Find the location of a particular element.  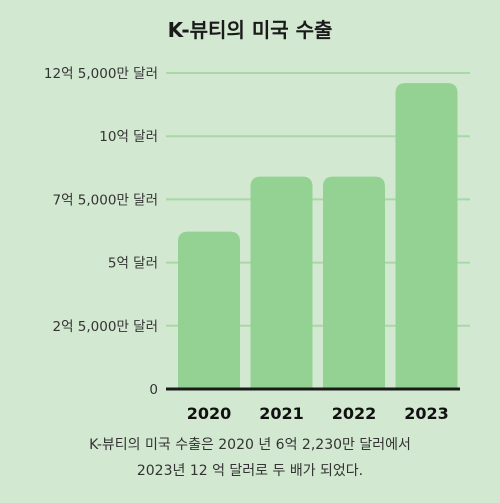

caption-line-1: K-뷰티의 미국 수출은 2020 년 6억 2,230만 달러에서 is located at coordinates (250, 445).